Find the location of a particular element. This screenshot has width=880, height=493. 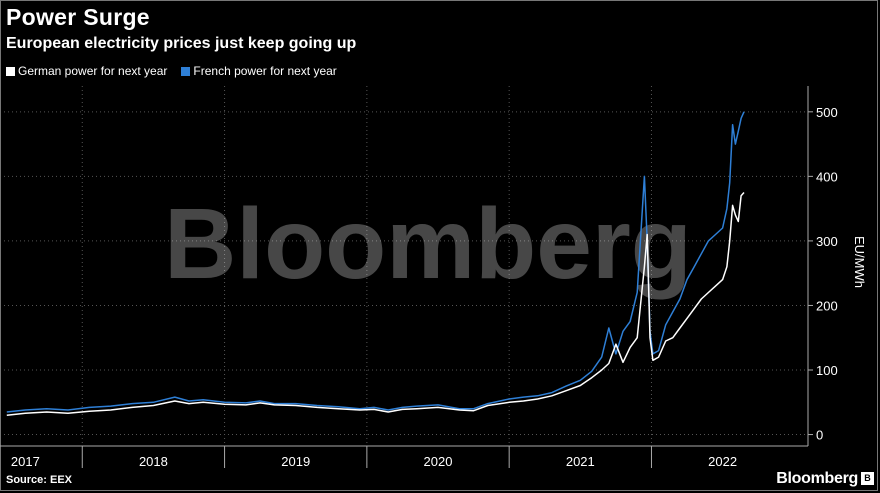

y-axis: 0 100 200 300 400 500 is located at coordinates (822, 266).